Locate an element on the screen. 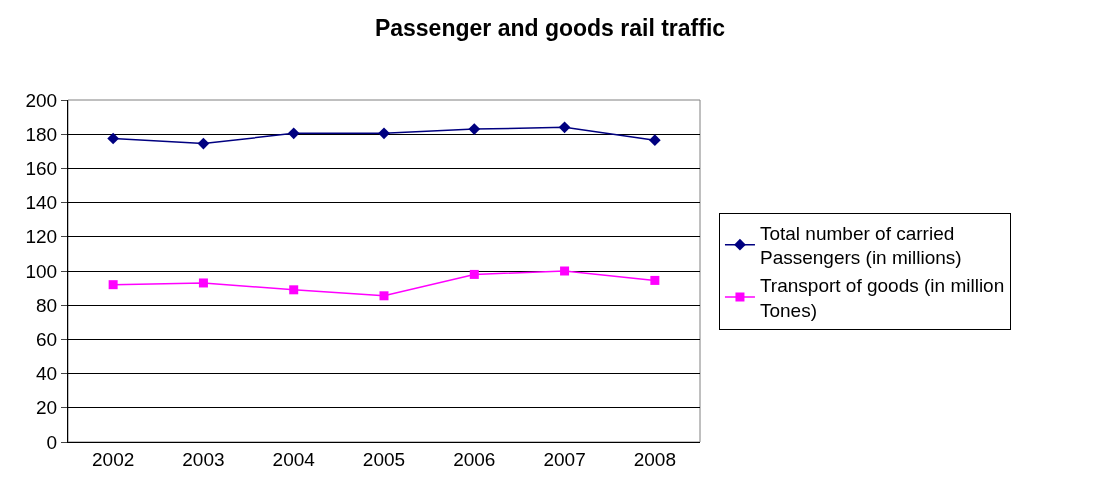  y-tick-label: 0 is located at coordinates (52, 442).